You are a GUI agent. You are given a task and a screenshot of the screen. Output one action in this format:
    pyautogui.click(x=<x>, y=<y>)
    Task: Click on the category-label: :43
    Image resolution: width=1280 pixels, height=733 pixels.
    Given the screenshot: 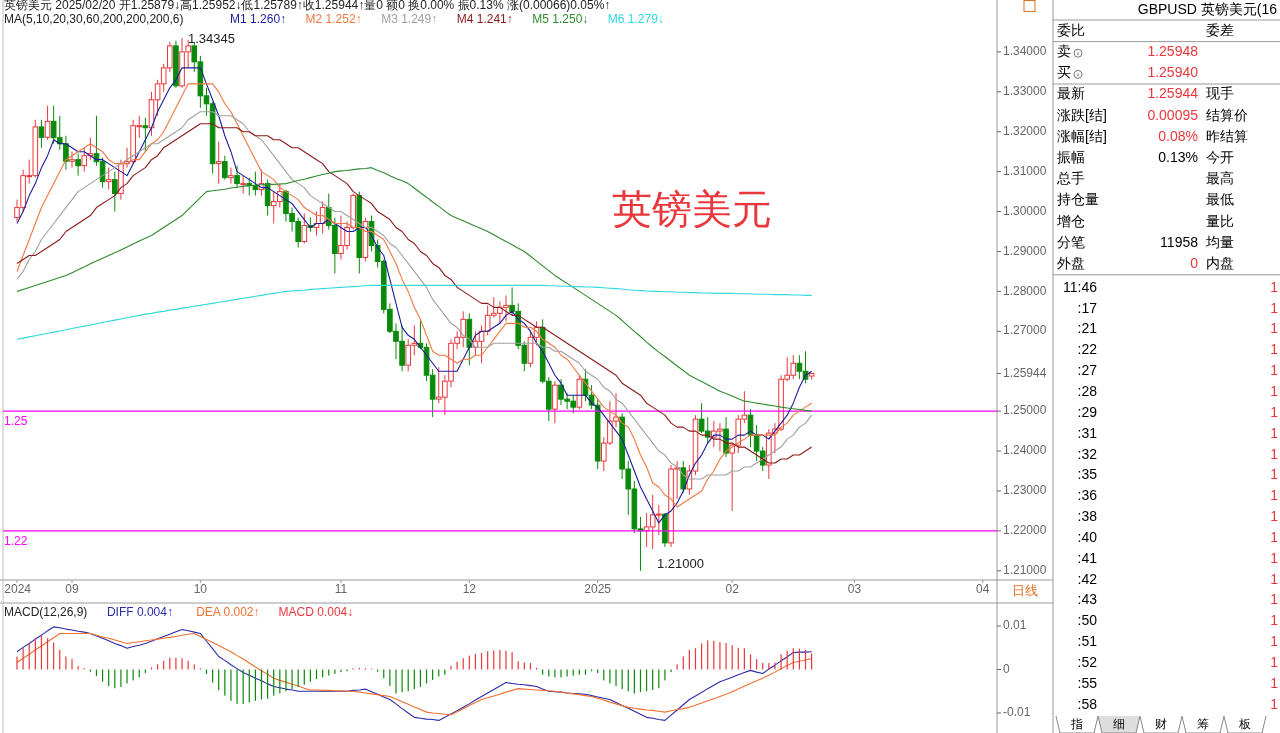 What is the action you would take?
    pyautogui.click(x=1087, y=599)
    